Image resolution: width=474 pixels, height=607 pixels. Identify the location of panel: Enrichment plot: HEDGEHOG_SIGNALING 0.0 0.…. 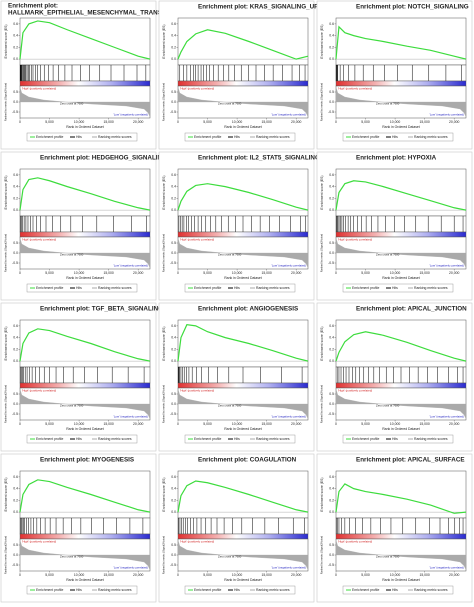
(83, 226).